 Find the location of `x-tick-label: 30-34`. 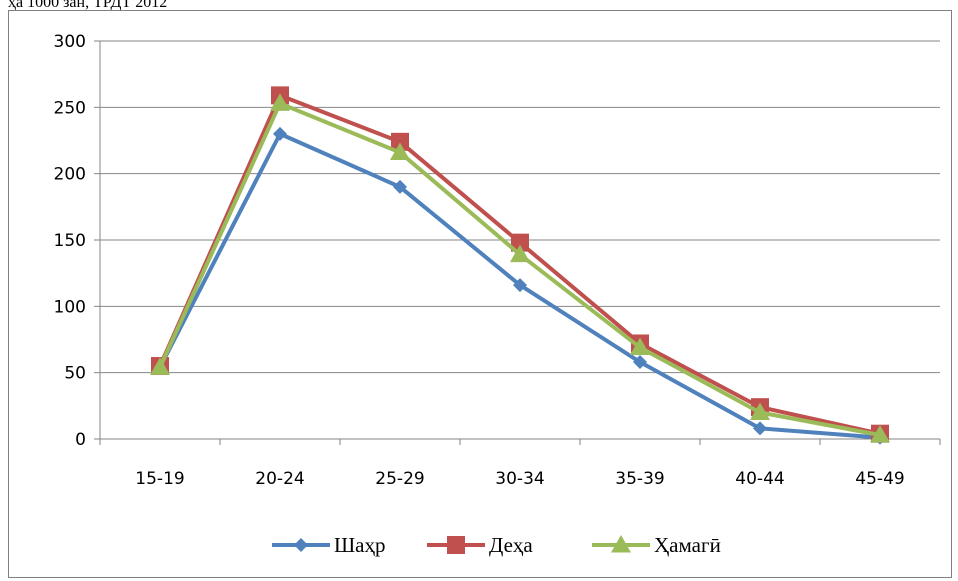

x-tick-label: 30-34 is located at coordinates (519, 479).